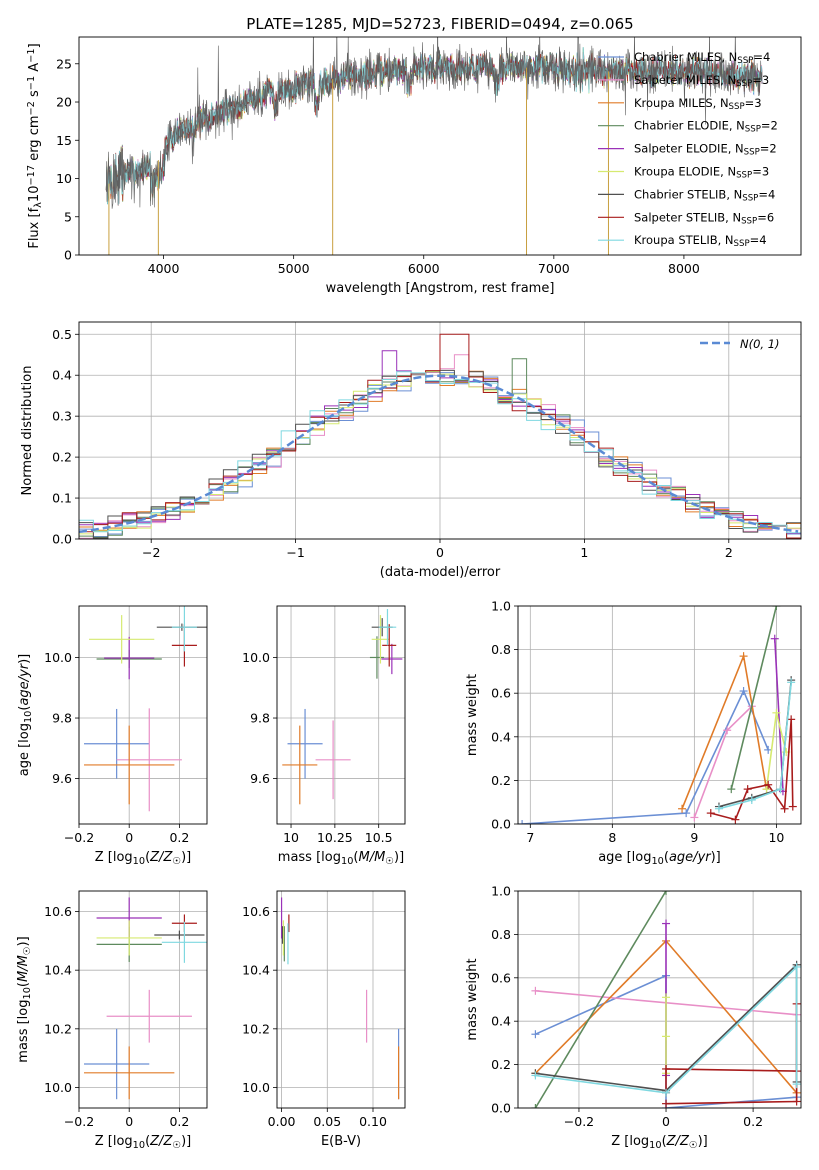 This screenshot has height=1170, width=819. I want to click on plot-area-age-vs-z, so click(145, 709).